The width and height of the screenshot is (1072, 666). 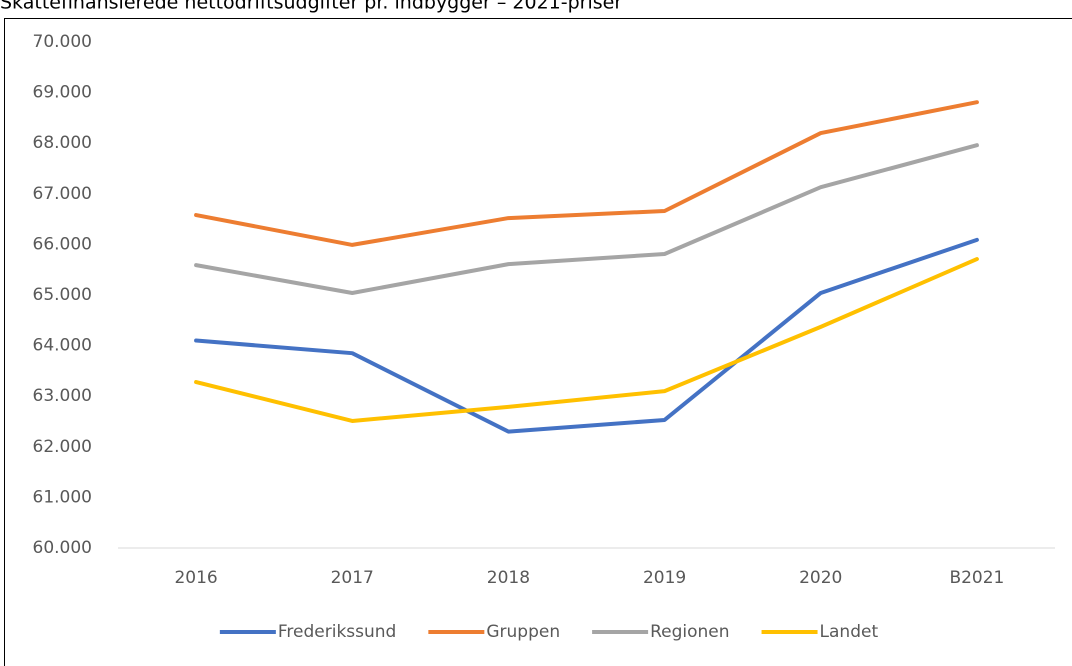 I want to click on legend-label: Gruppen, so click(x=523, y=632).